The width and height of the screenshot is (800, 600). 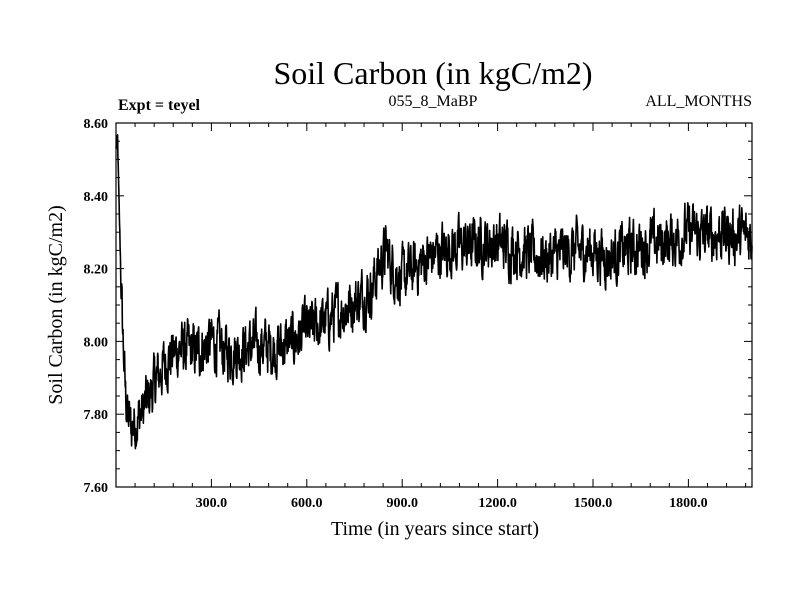 What do you see at coordinates (435, 529) in the screenshot?
I see `x-axis-label: Time (in years since start)` at bounding box center [435, 529].